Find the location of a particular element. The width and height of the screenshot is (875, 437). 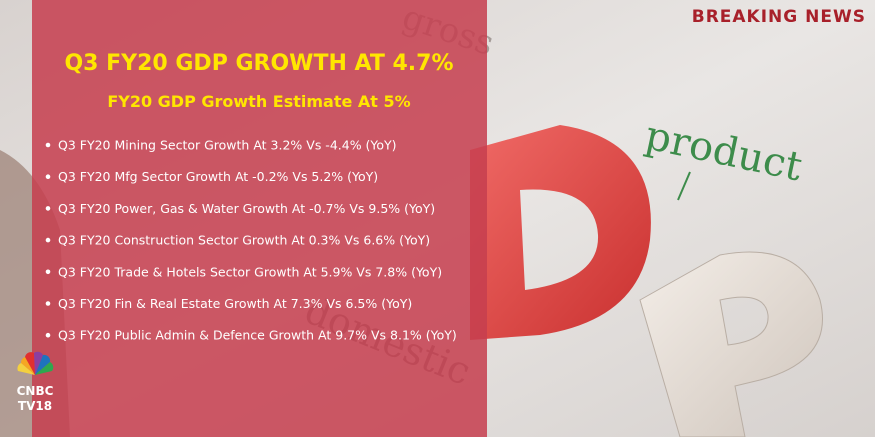

panel-subtitle: FY20 GDP Growth Estimate At 5% is located at coordinates (258, 101).